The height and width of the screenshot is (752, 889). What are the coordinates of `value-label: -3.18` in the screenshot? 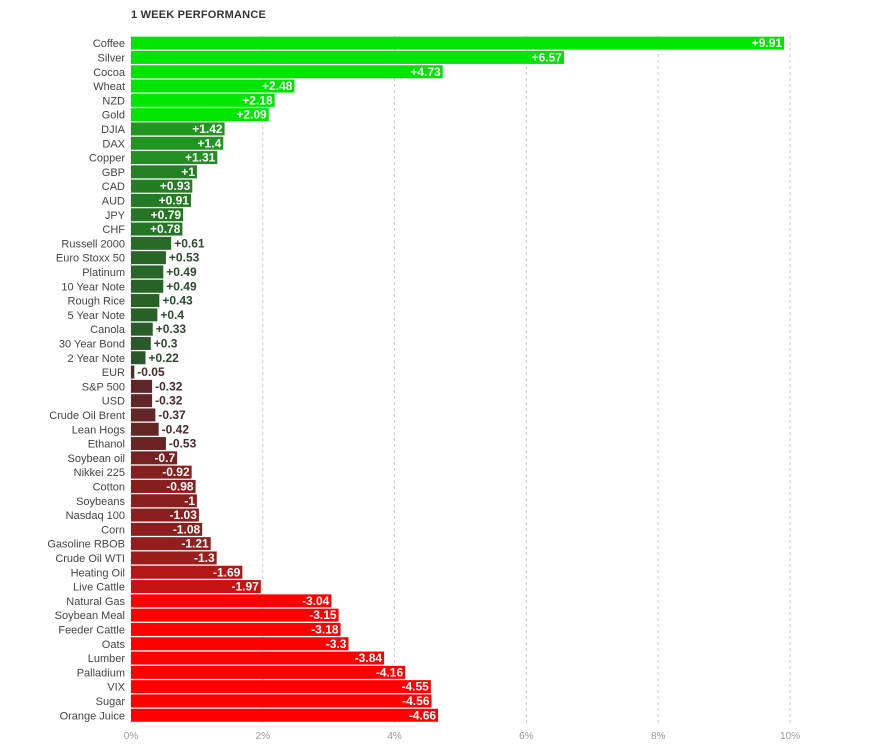 It's located at (325, 629).